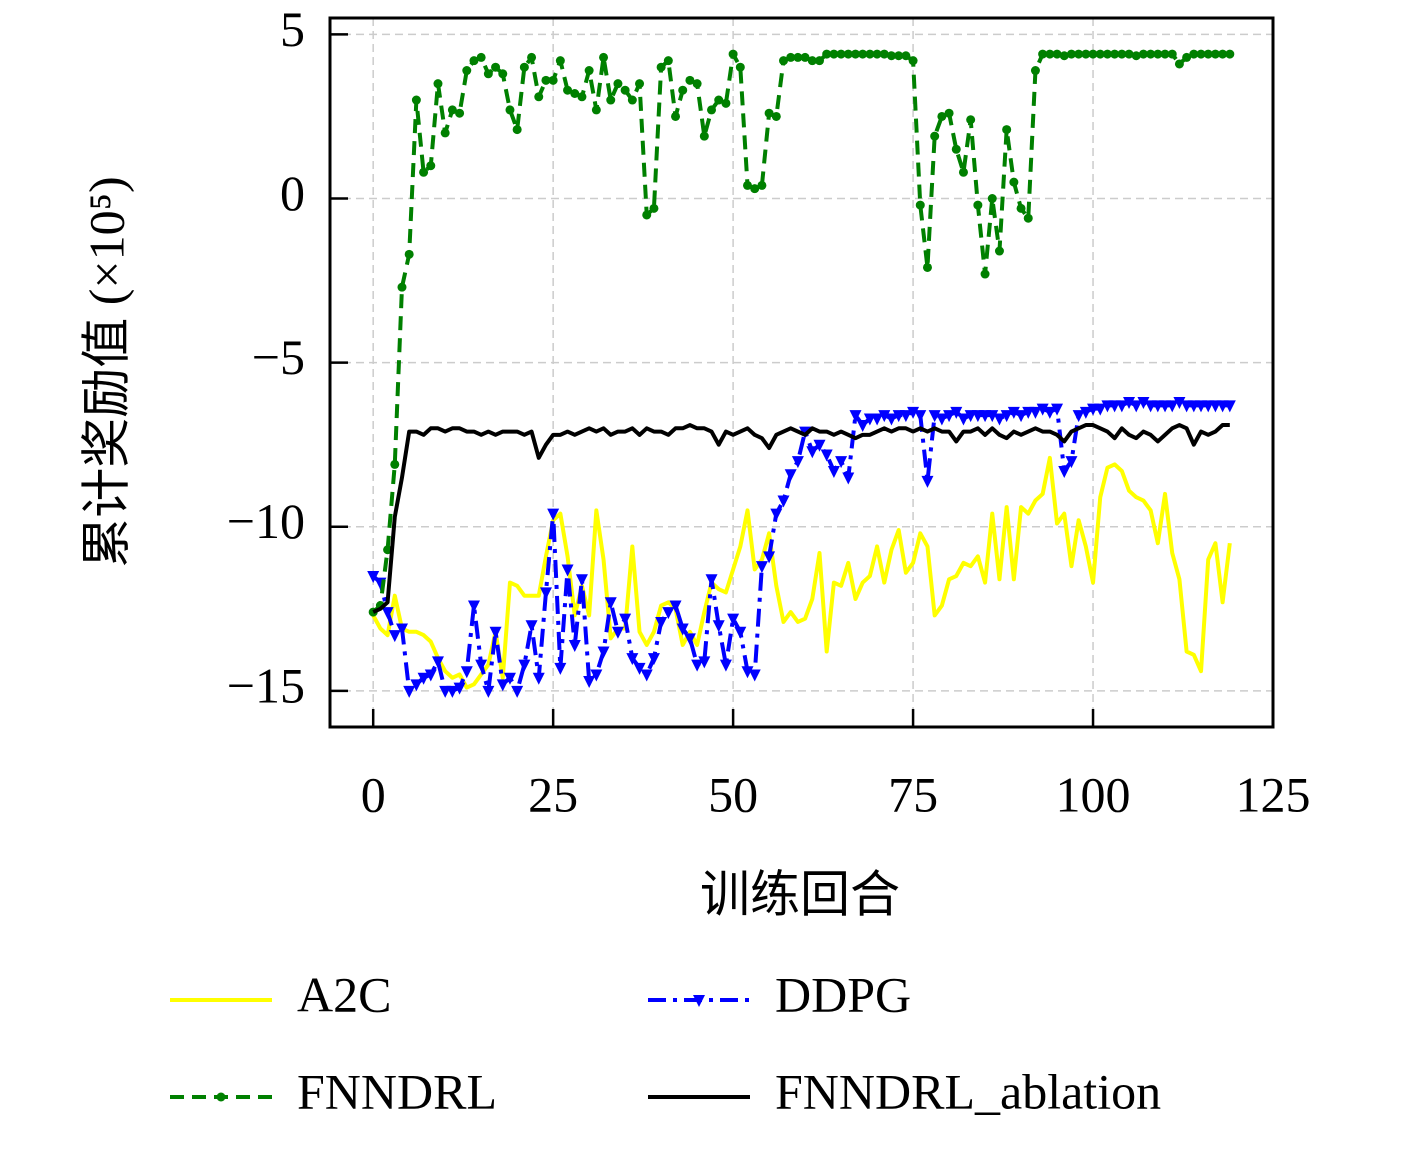  I want to click on y-axis-label: 累计奖励值 (×10⁵), so click(106, 371).